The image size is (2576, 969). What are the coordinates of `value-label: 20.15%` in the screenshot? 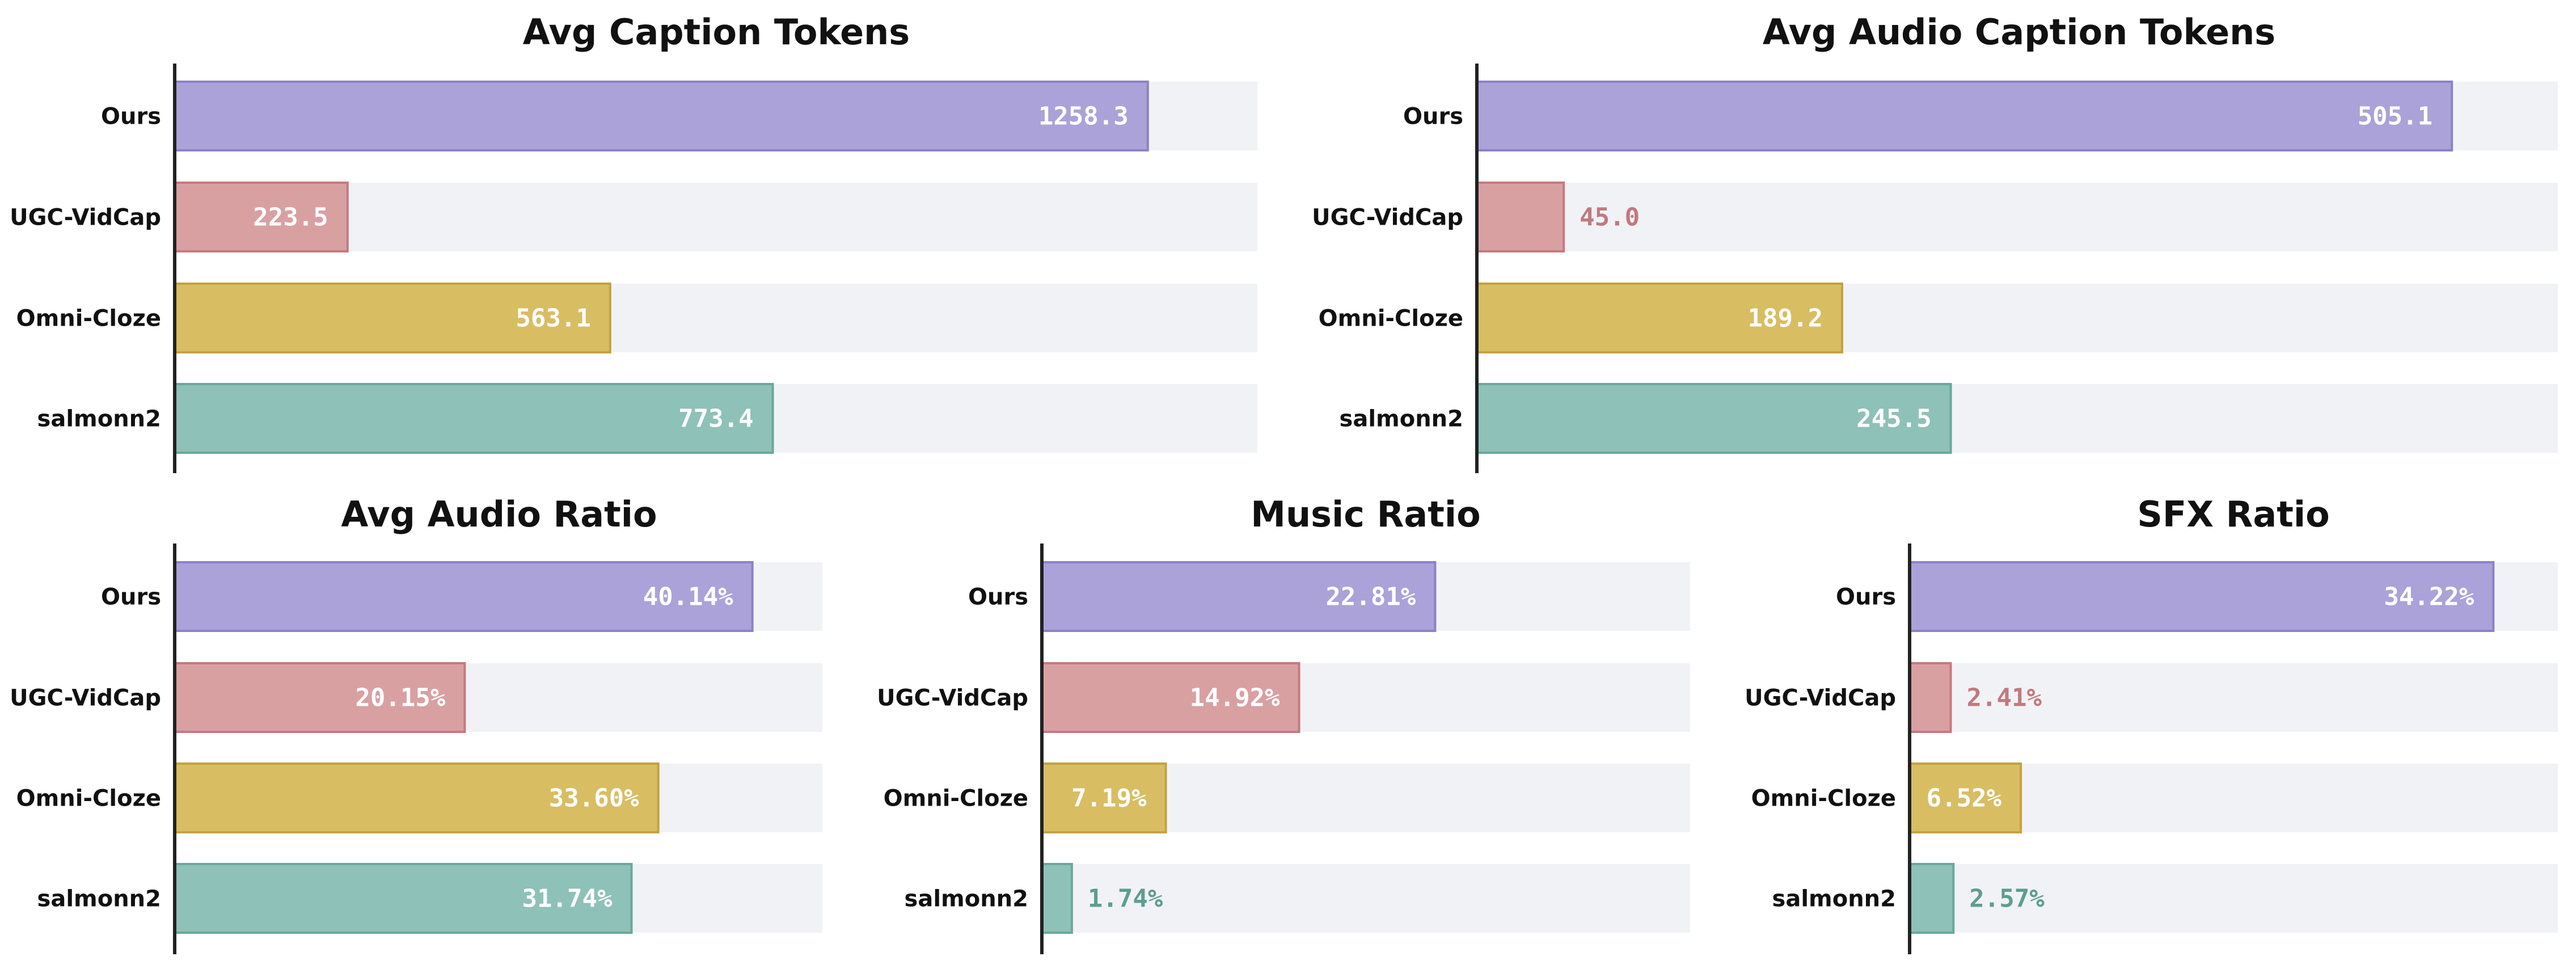 It's located at (400, 698).